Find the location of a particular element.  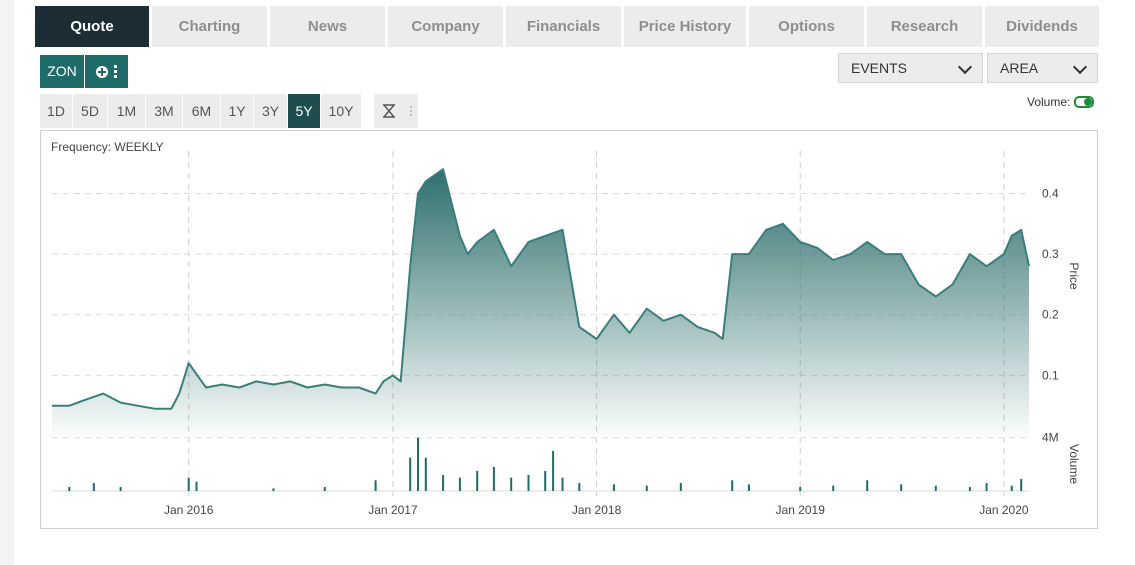

tab-research: Research is located at coordinates (924, 26).